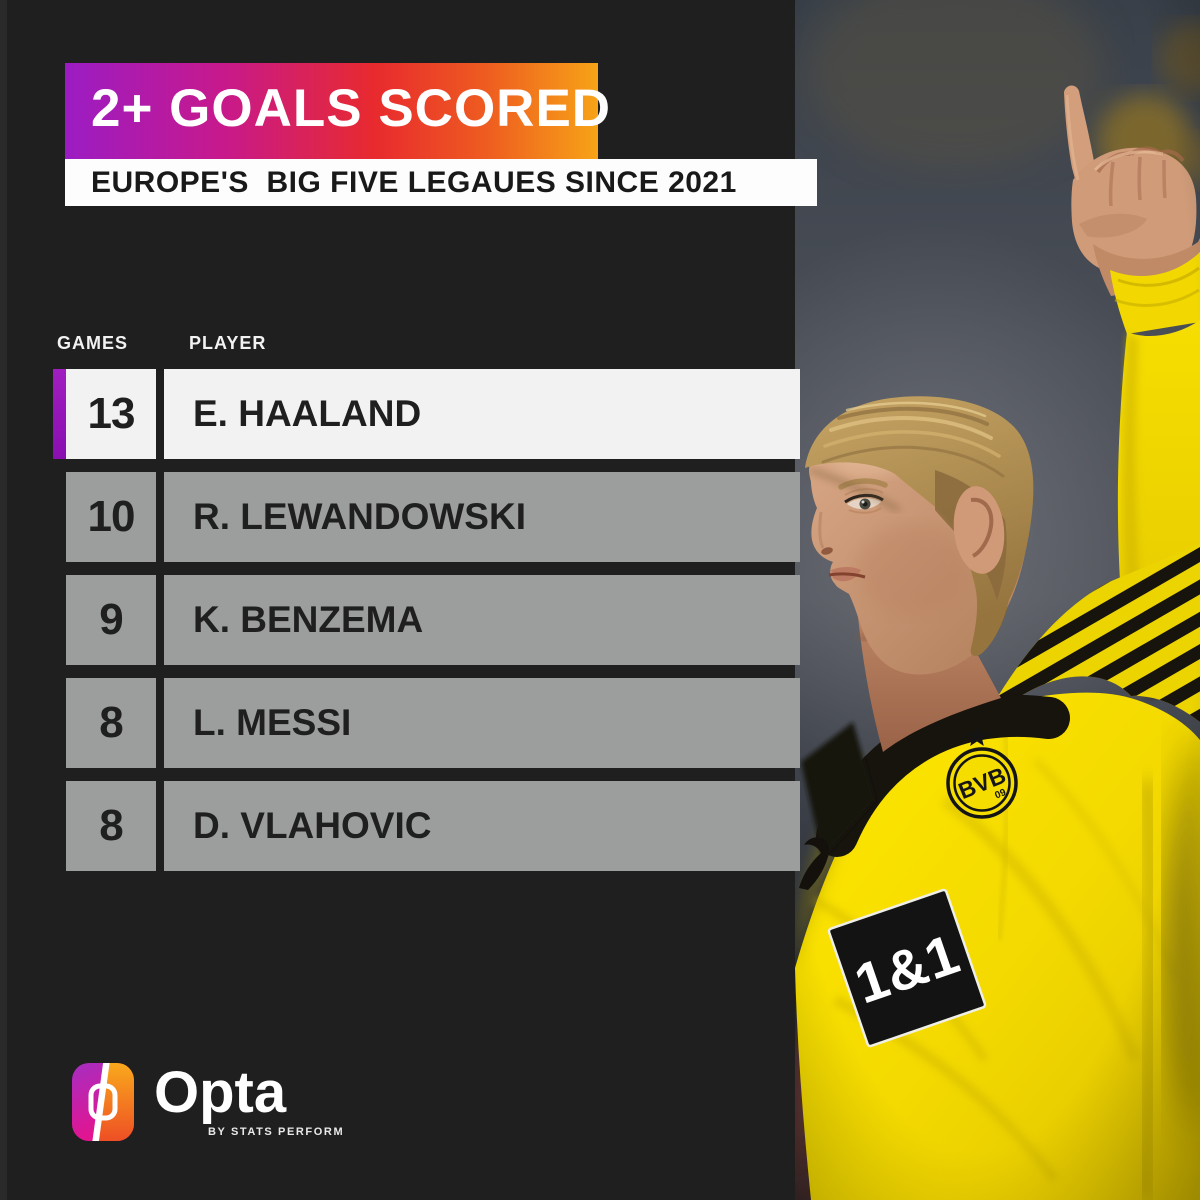 This screenshot has width=1200, height=1200. Describe the element at coordinates (482, 620) in the screenshot. I see `player-cell: K. BENZEMA` at that location.